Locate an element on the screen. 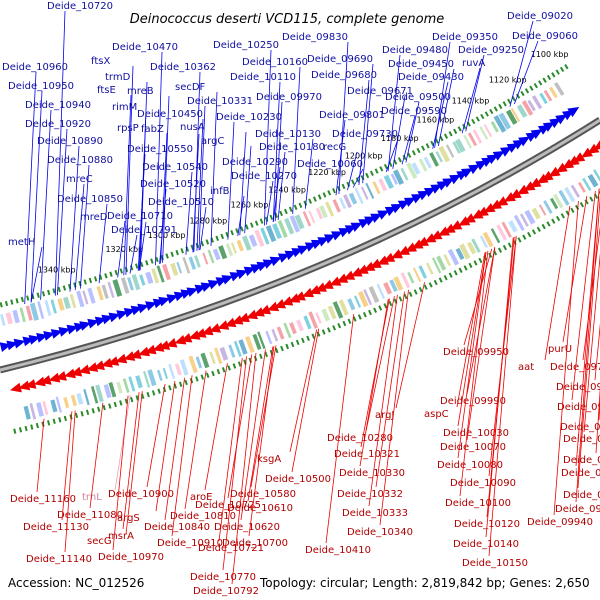 The height and width of the screenshot is (600, 600). reverse-gene-label: Deide_10970 is located at coordinates (131, 557).